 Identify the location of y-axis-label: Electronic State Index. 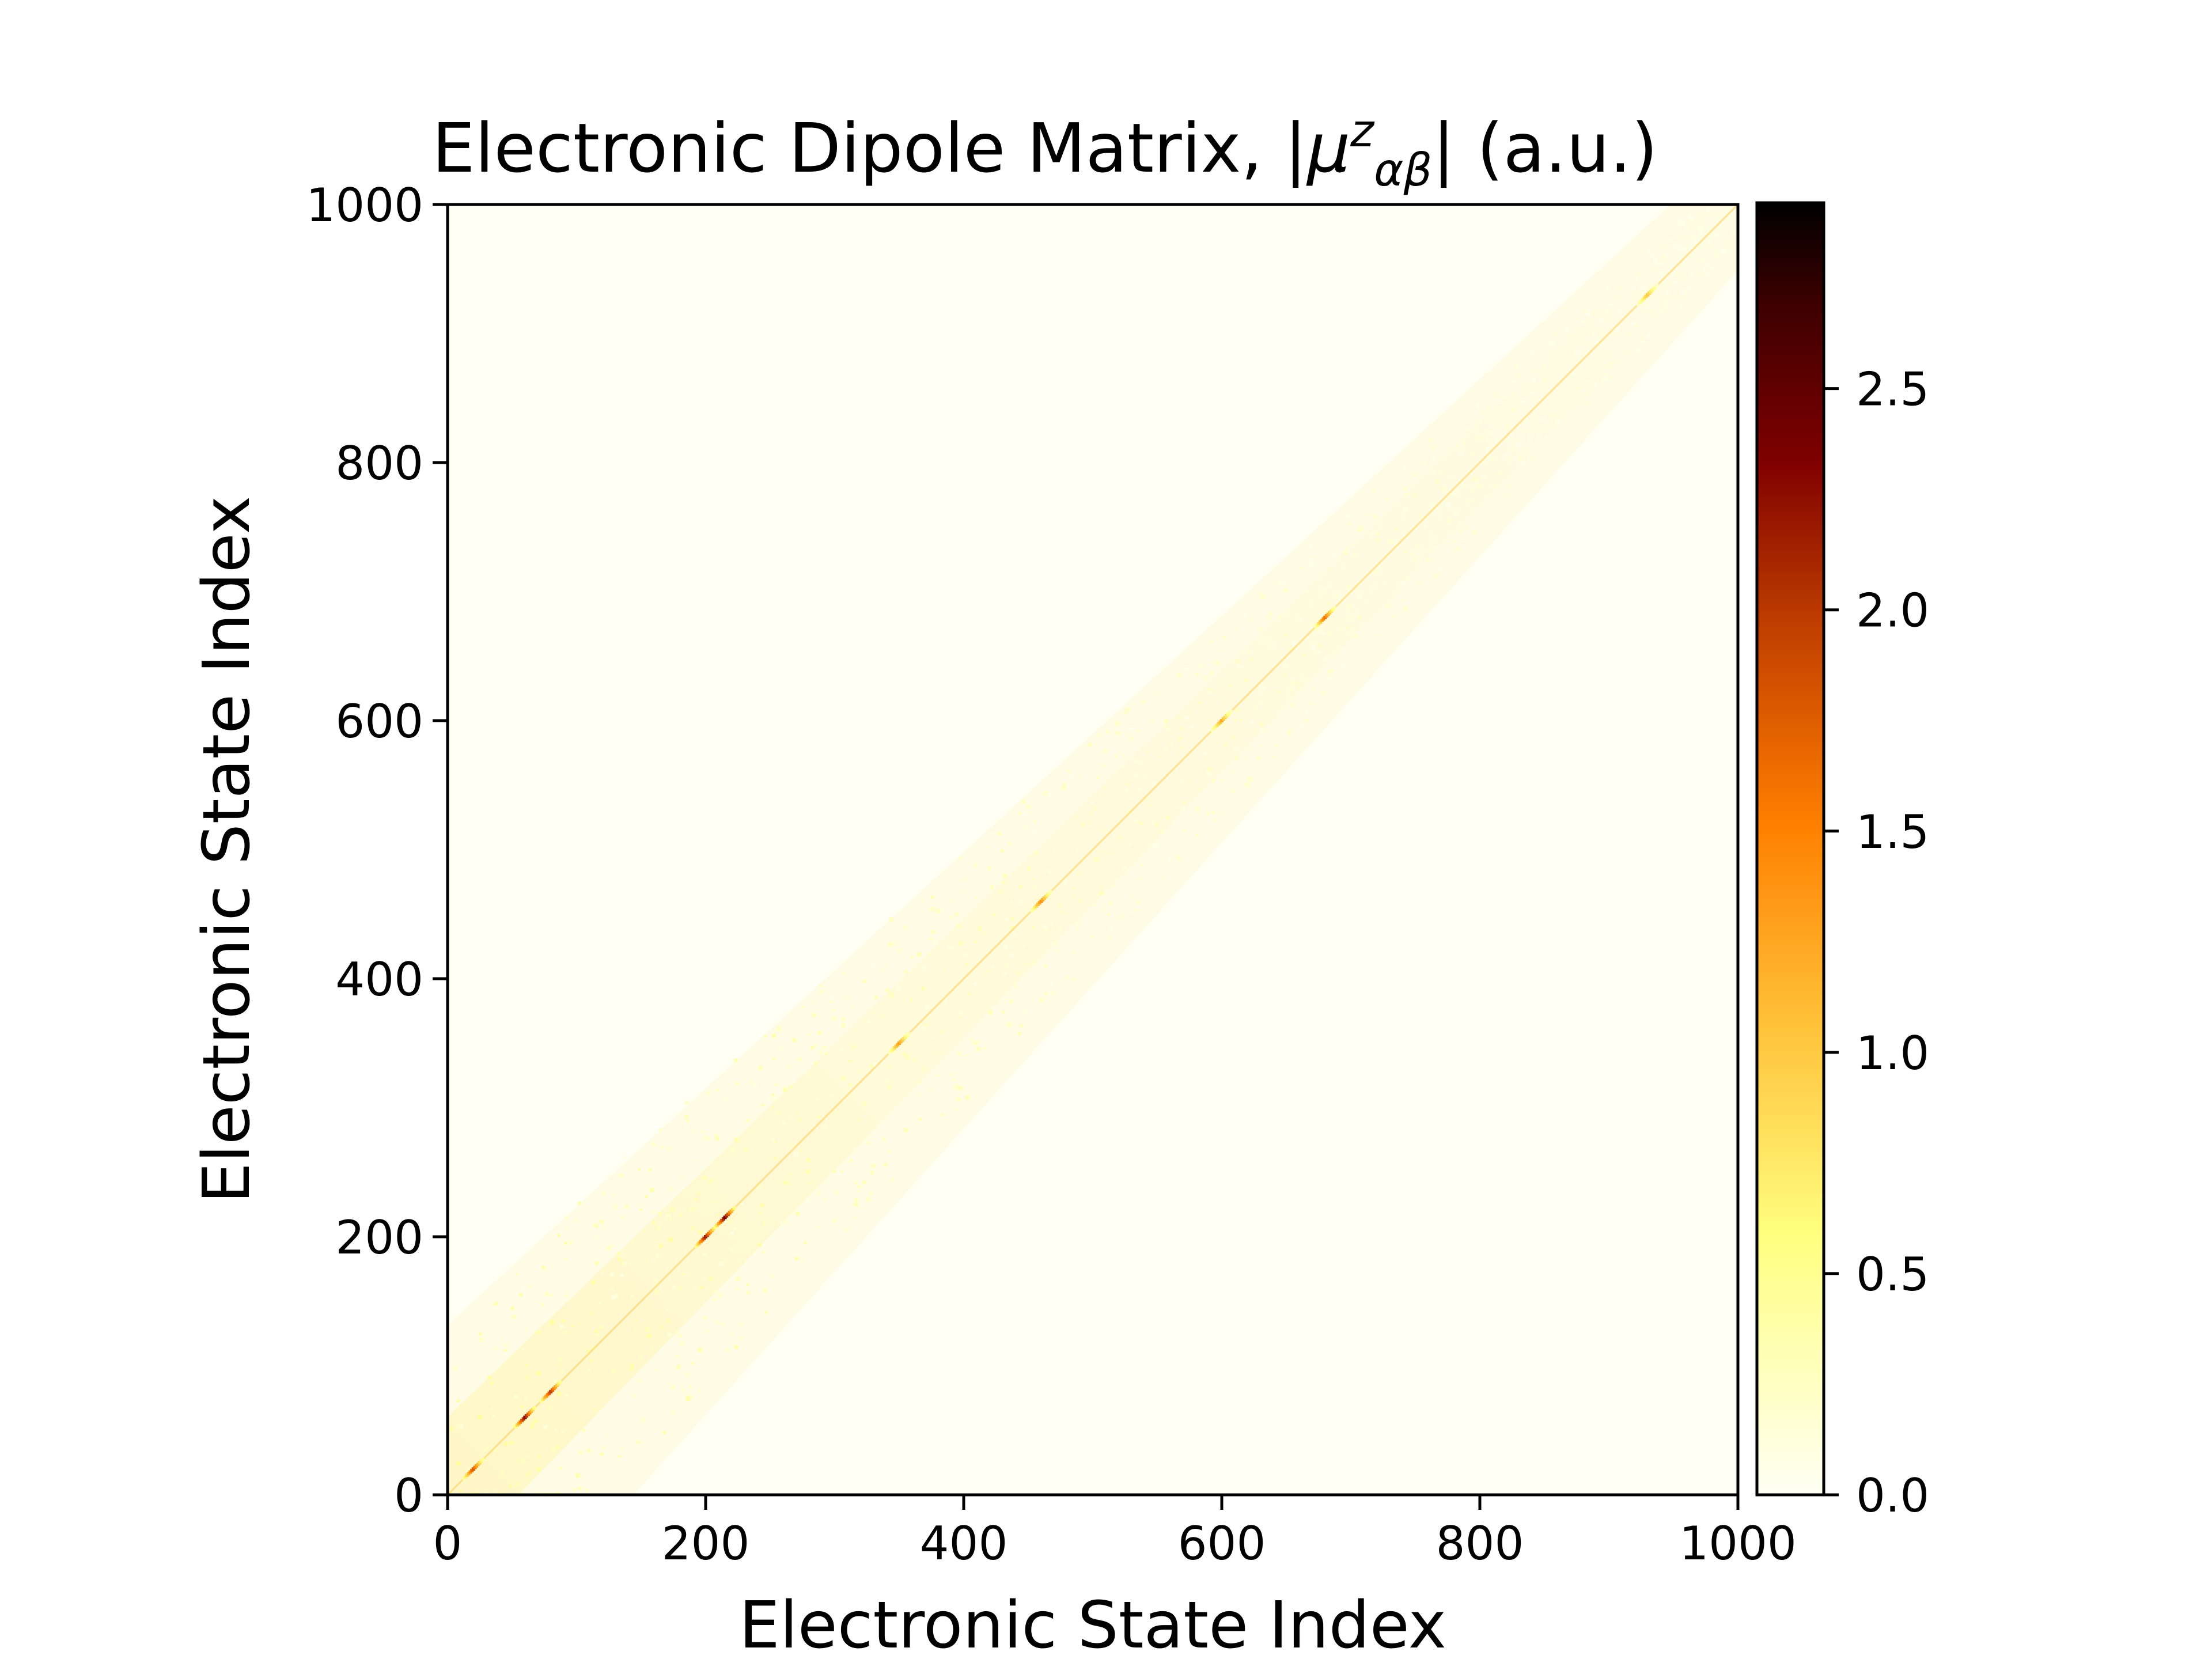
(227, 849).